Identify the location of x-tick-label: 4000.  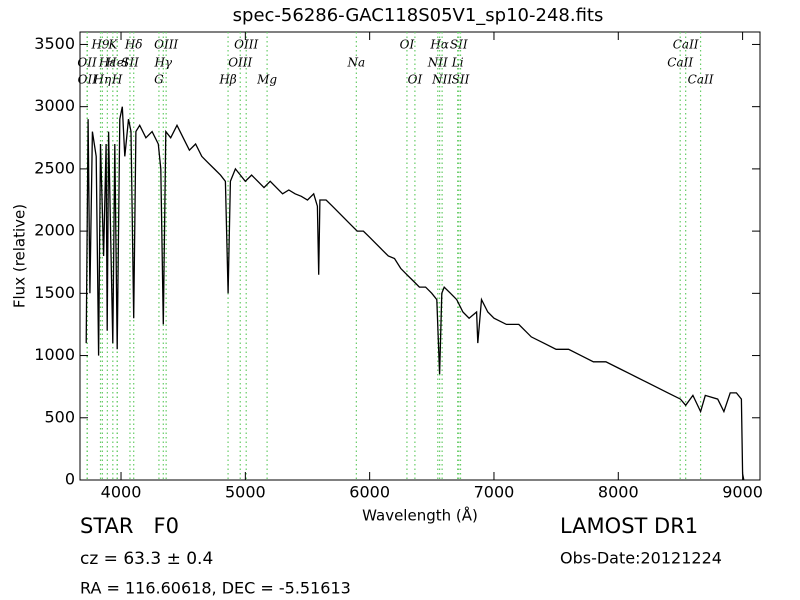
(121, 492).